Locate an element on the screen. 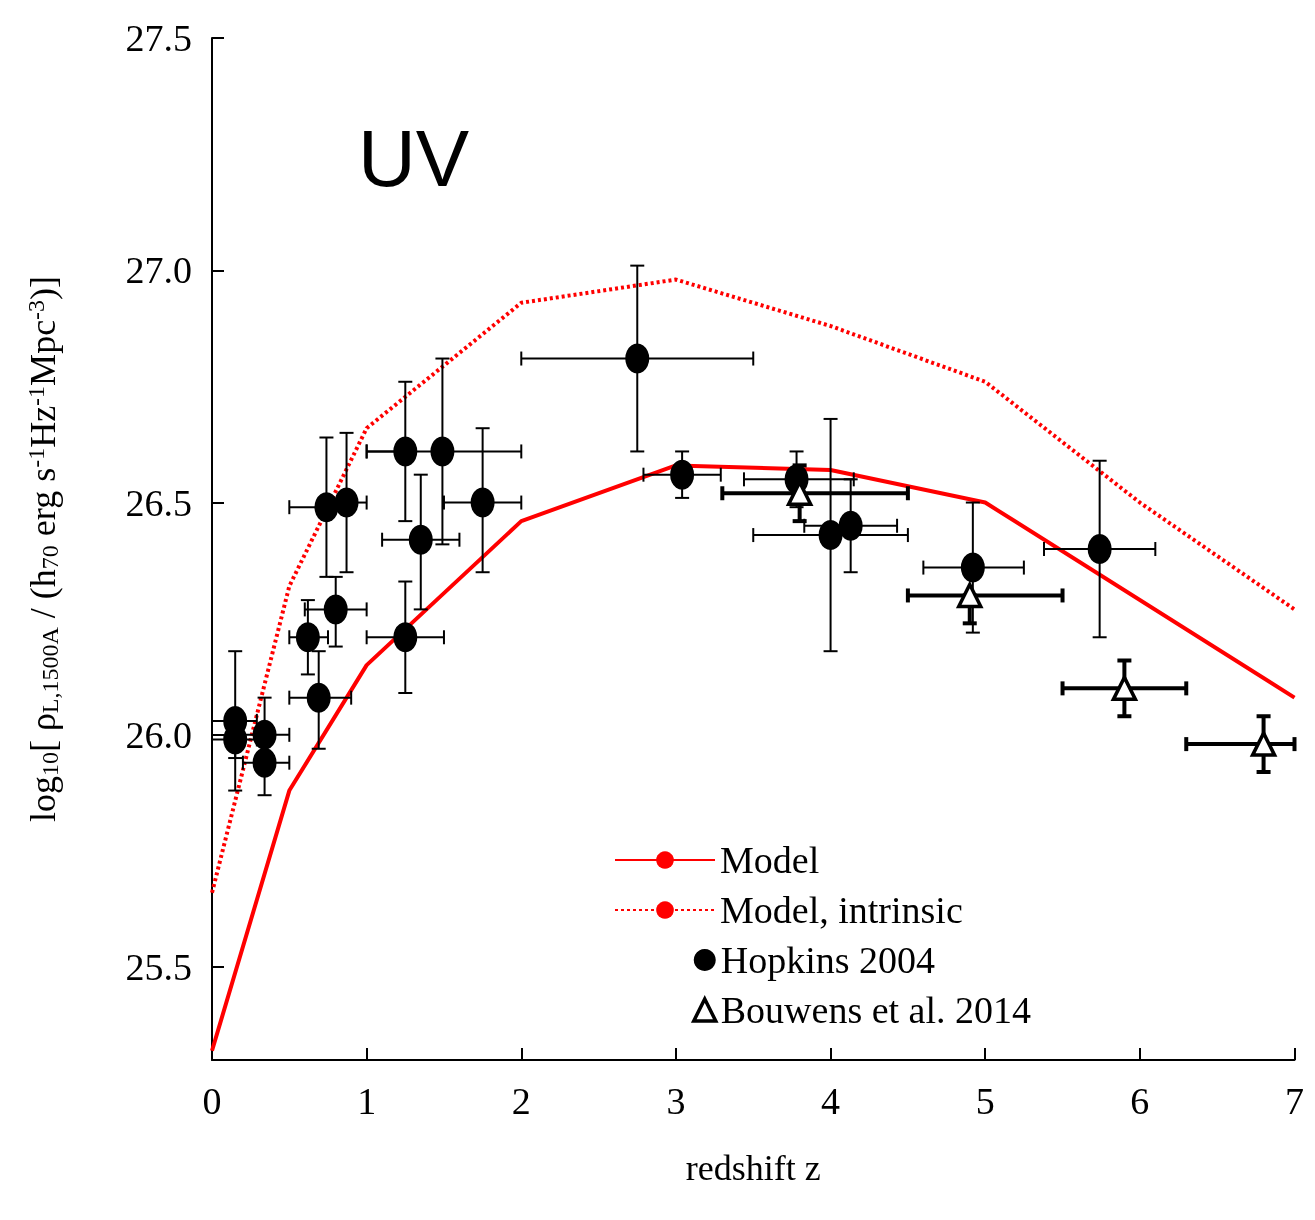 The height and width of the screenshot is (1220, 1315). y-tick-label: 25.5 is located at coordinates (158, 967).